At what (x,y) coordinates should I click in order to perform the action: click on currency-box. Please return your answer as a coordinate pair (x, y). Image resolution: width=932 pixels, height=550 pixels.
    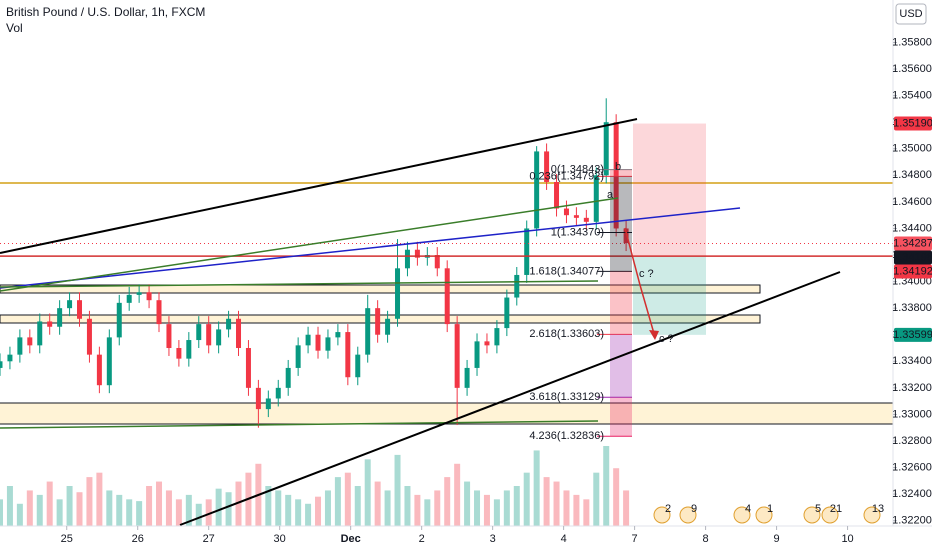
    Looking at the image, I should click on (911, 14).